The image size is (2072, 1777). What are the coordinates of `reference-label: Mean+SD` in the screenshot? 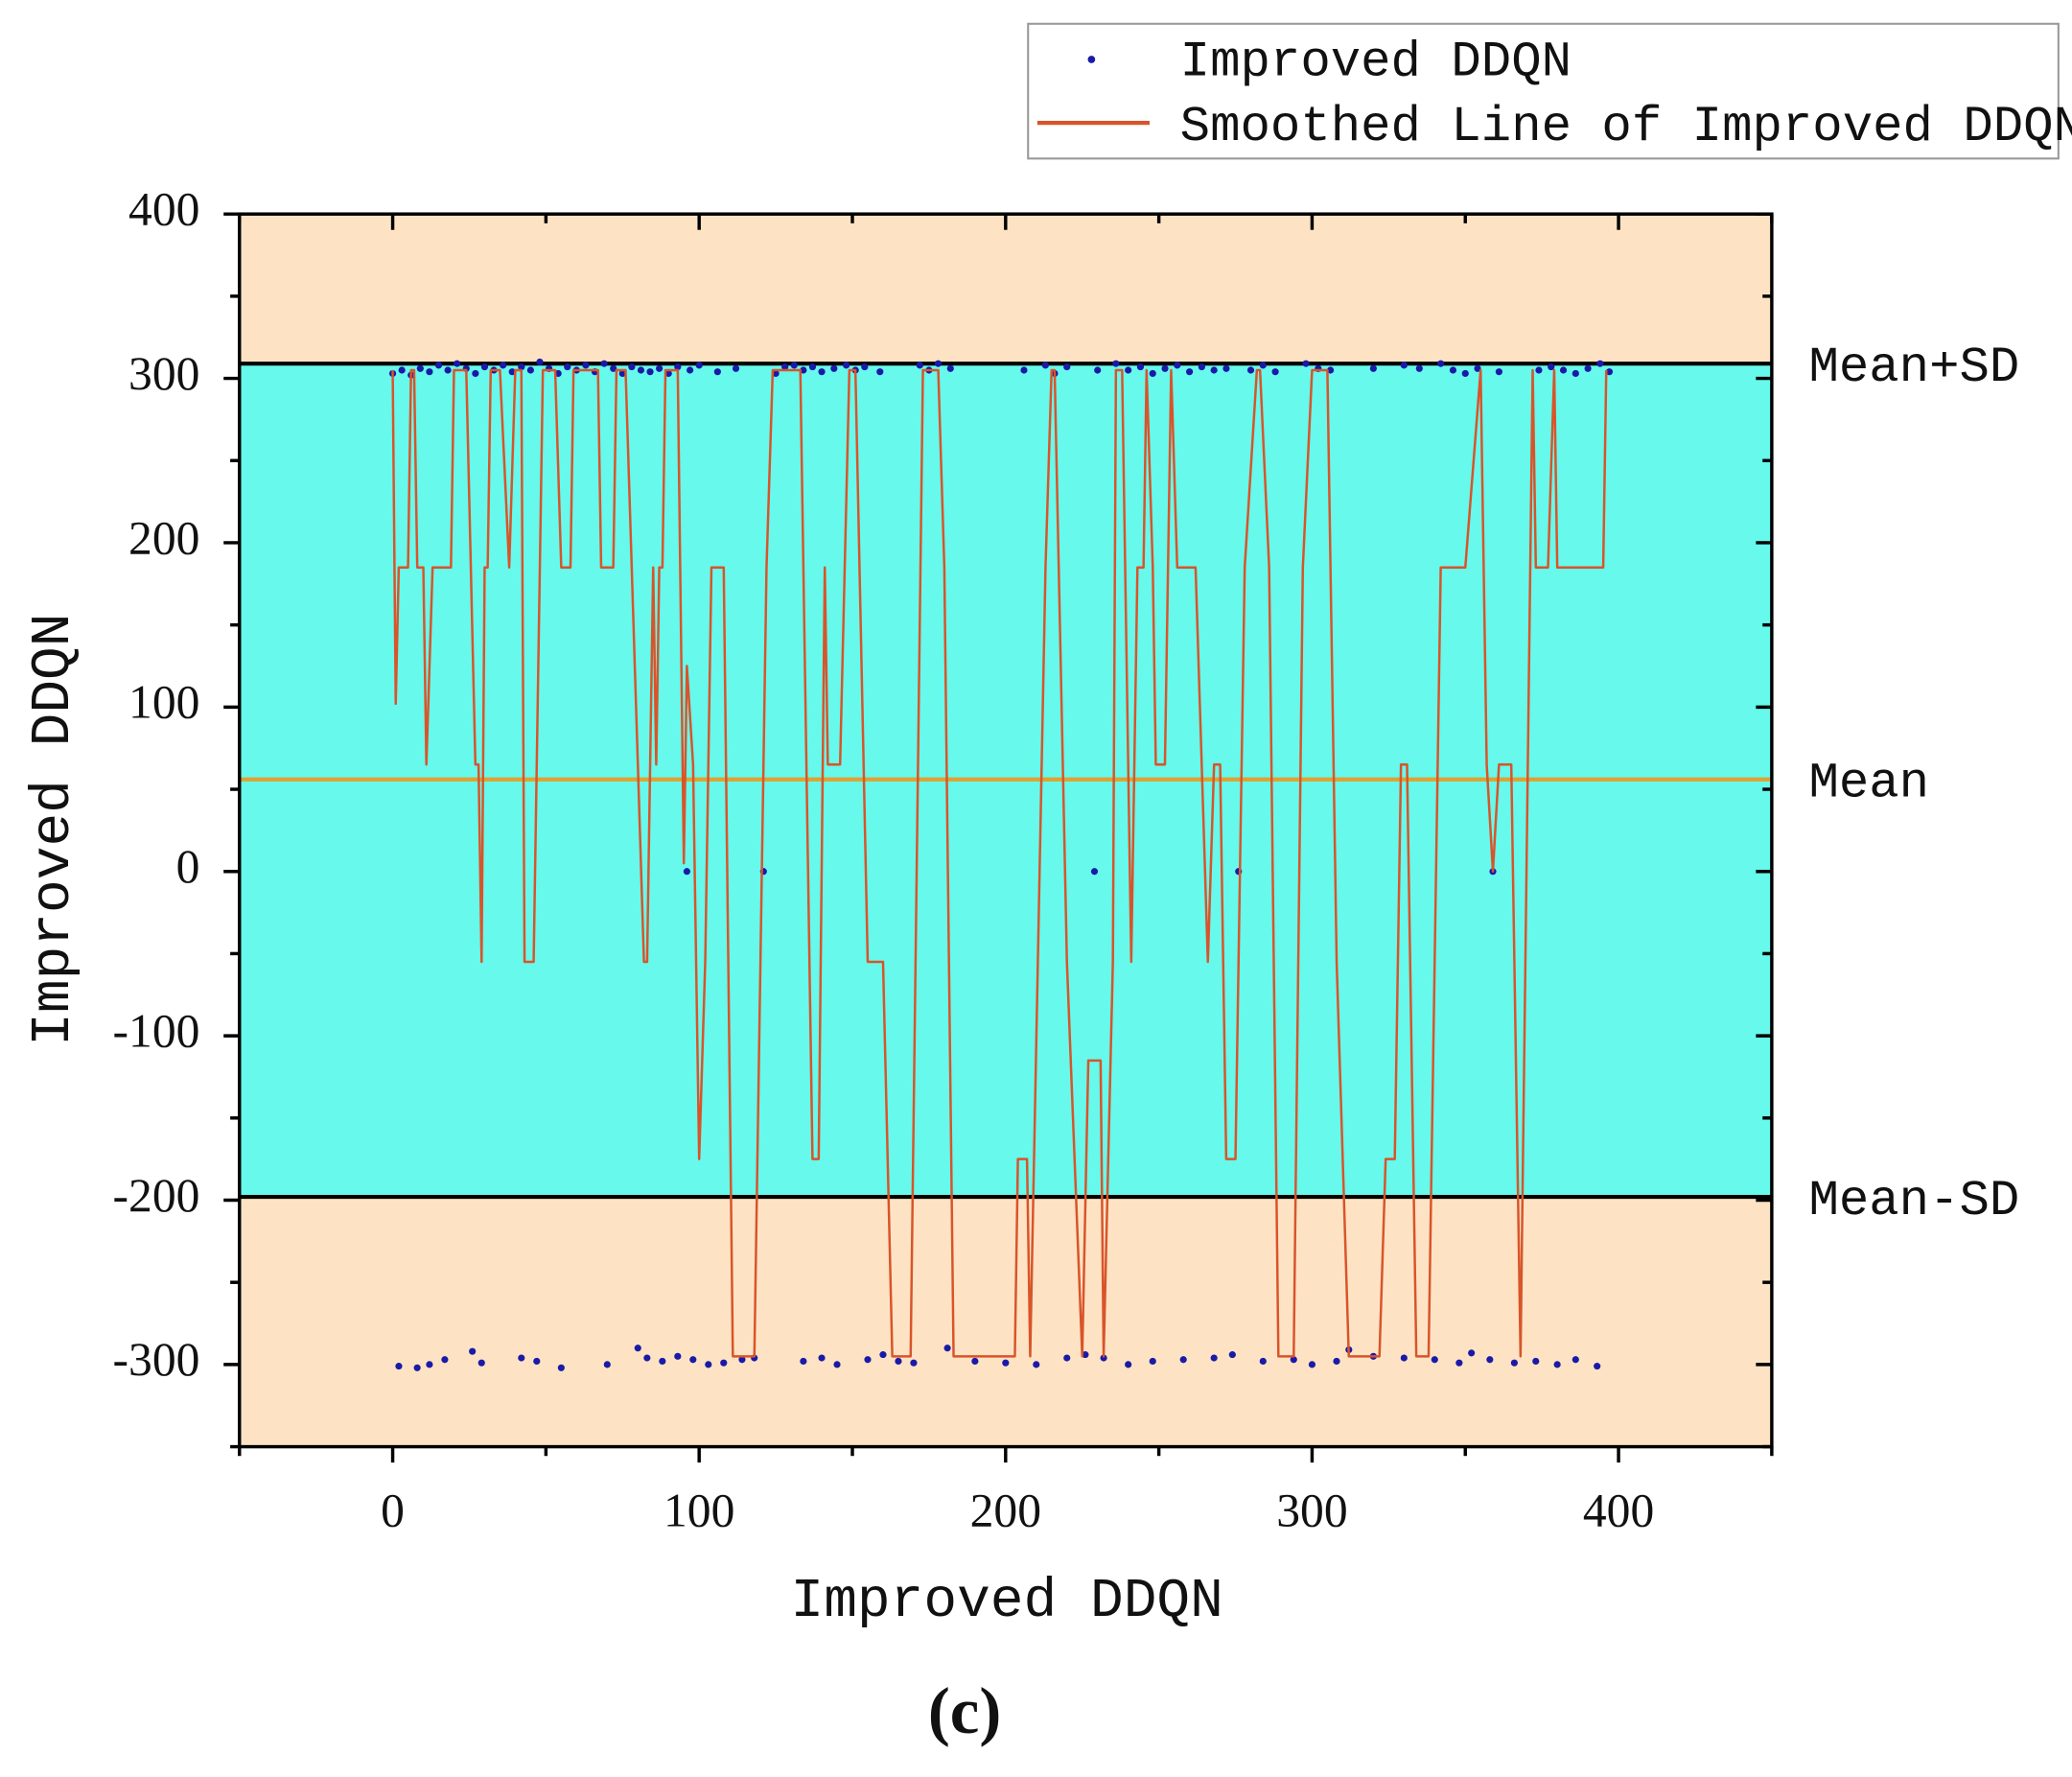 It's located at (1913, 368).